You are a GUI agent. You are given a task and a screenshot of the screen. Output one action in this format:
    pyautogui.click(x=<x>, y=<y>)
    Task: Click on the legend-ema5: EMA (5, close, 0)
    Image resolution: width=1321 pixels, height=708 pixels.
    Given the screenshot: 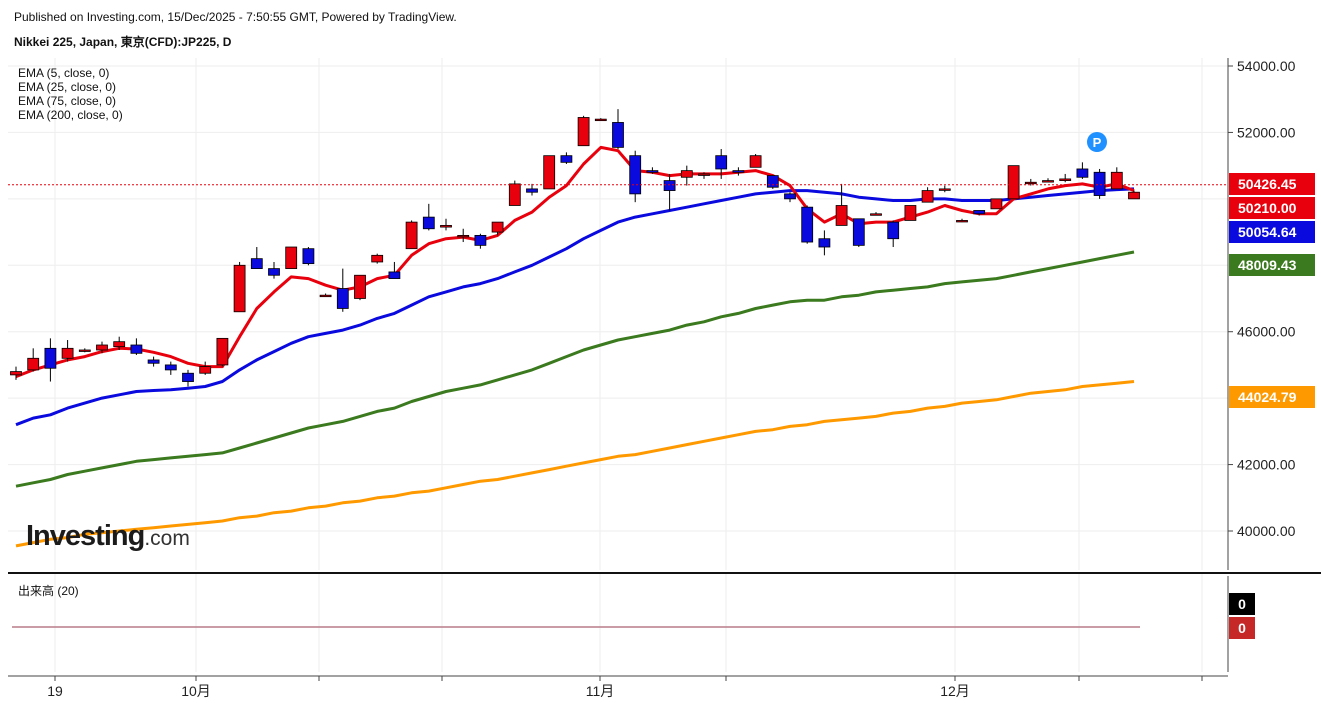 What is the action you would take?
    pyautogui.click(x=64, y=73)
    